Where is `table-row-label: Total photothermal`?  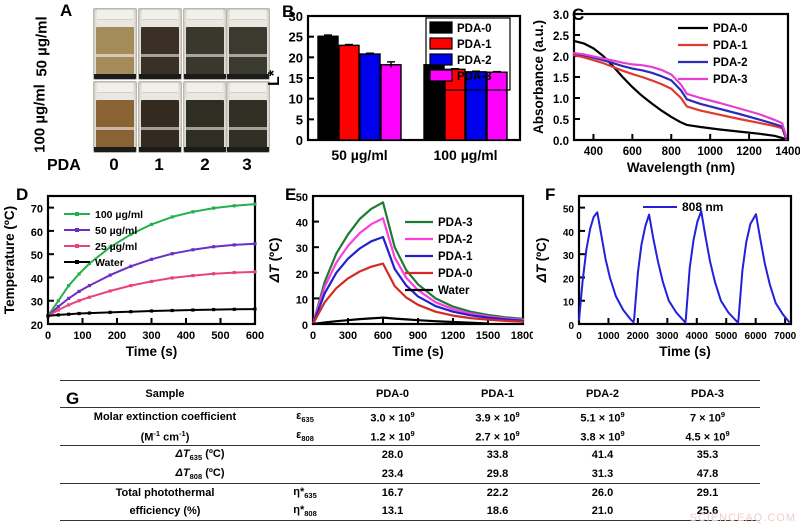 table-row-label: Total photothermal is located at coordinates (165, 492).